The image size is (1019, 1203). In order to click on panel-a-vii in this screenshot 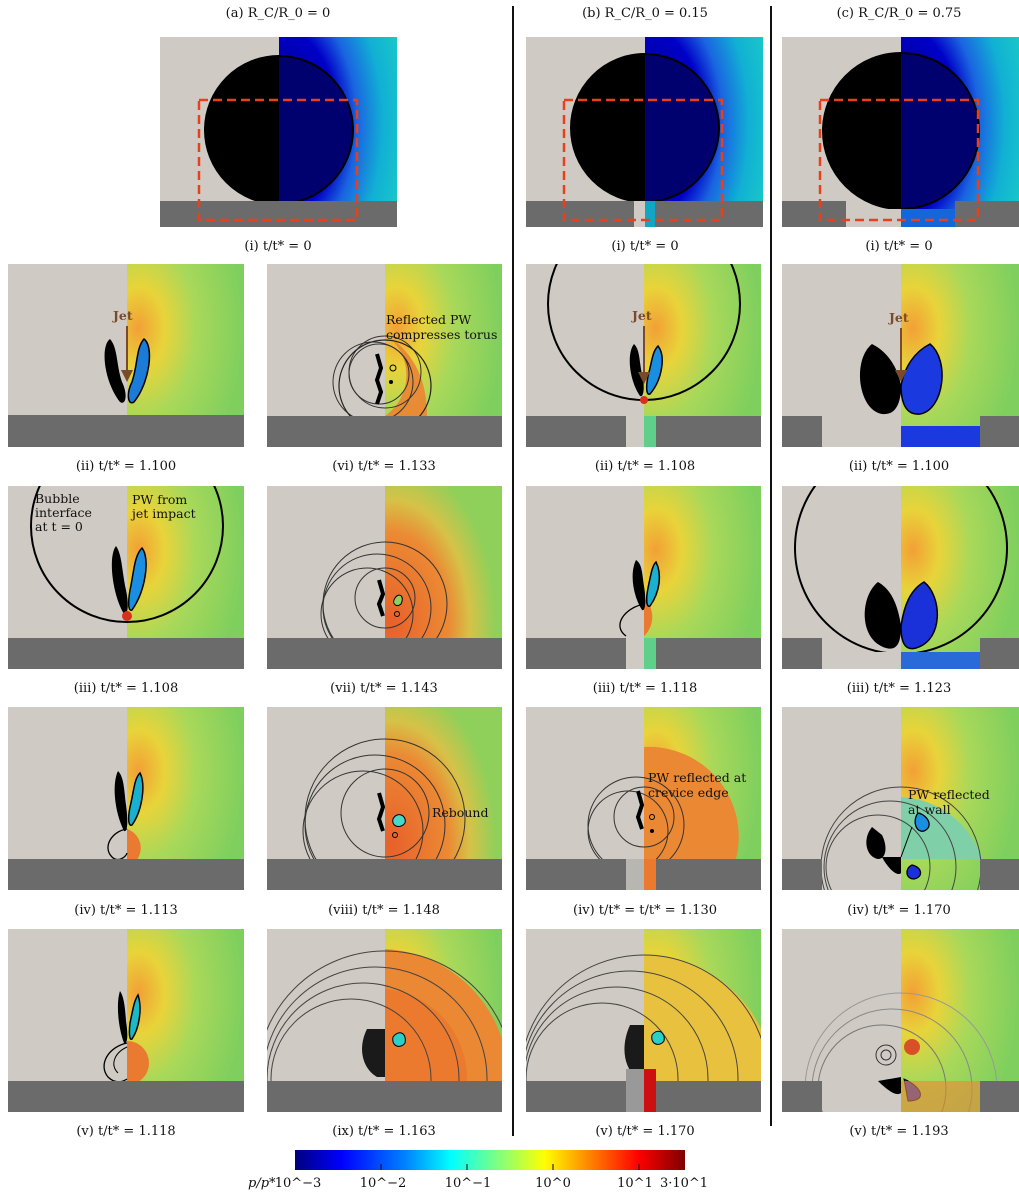, I will do `click(384, 577)`.